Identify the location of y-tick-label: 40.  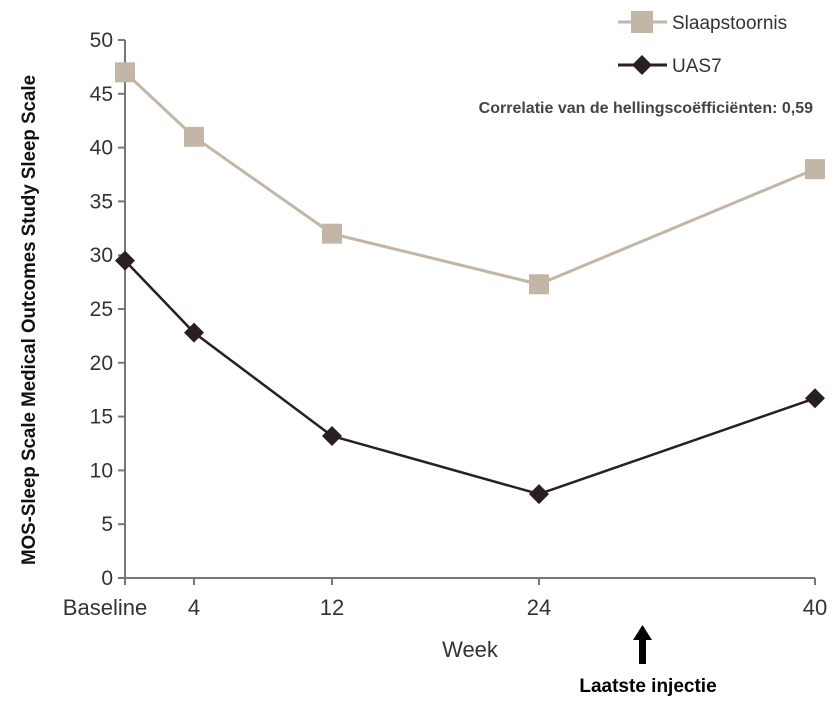
(101, 148).